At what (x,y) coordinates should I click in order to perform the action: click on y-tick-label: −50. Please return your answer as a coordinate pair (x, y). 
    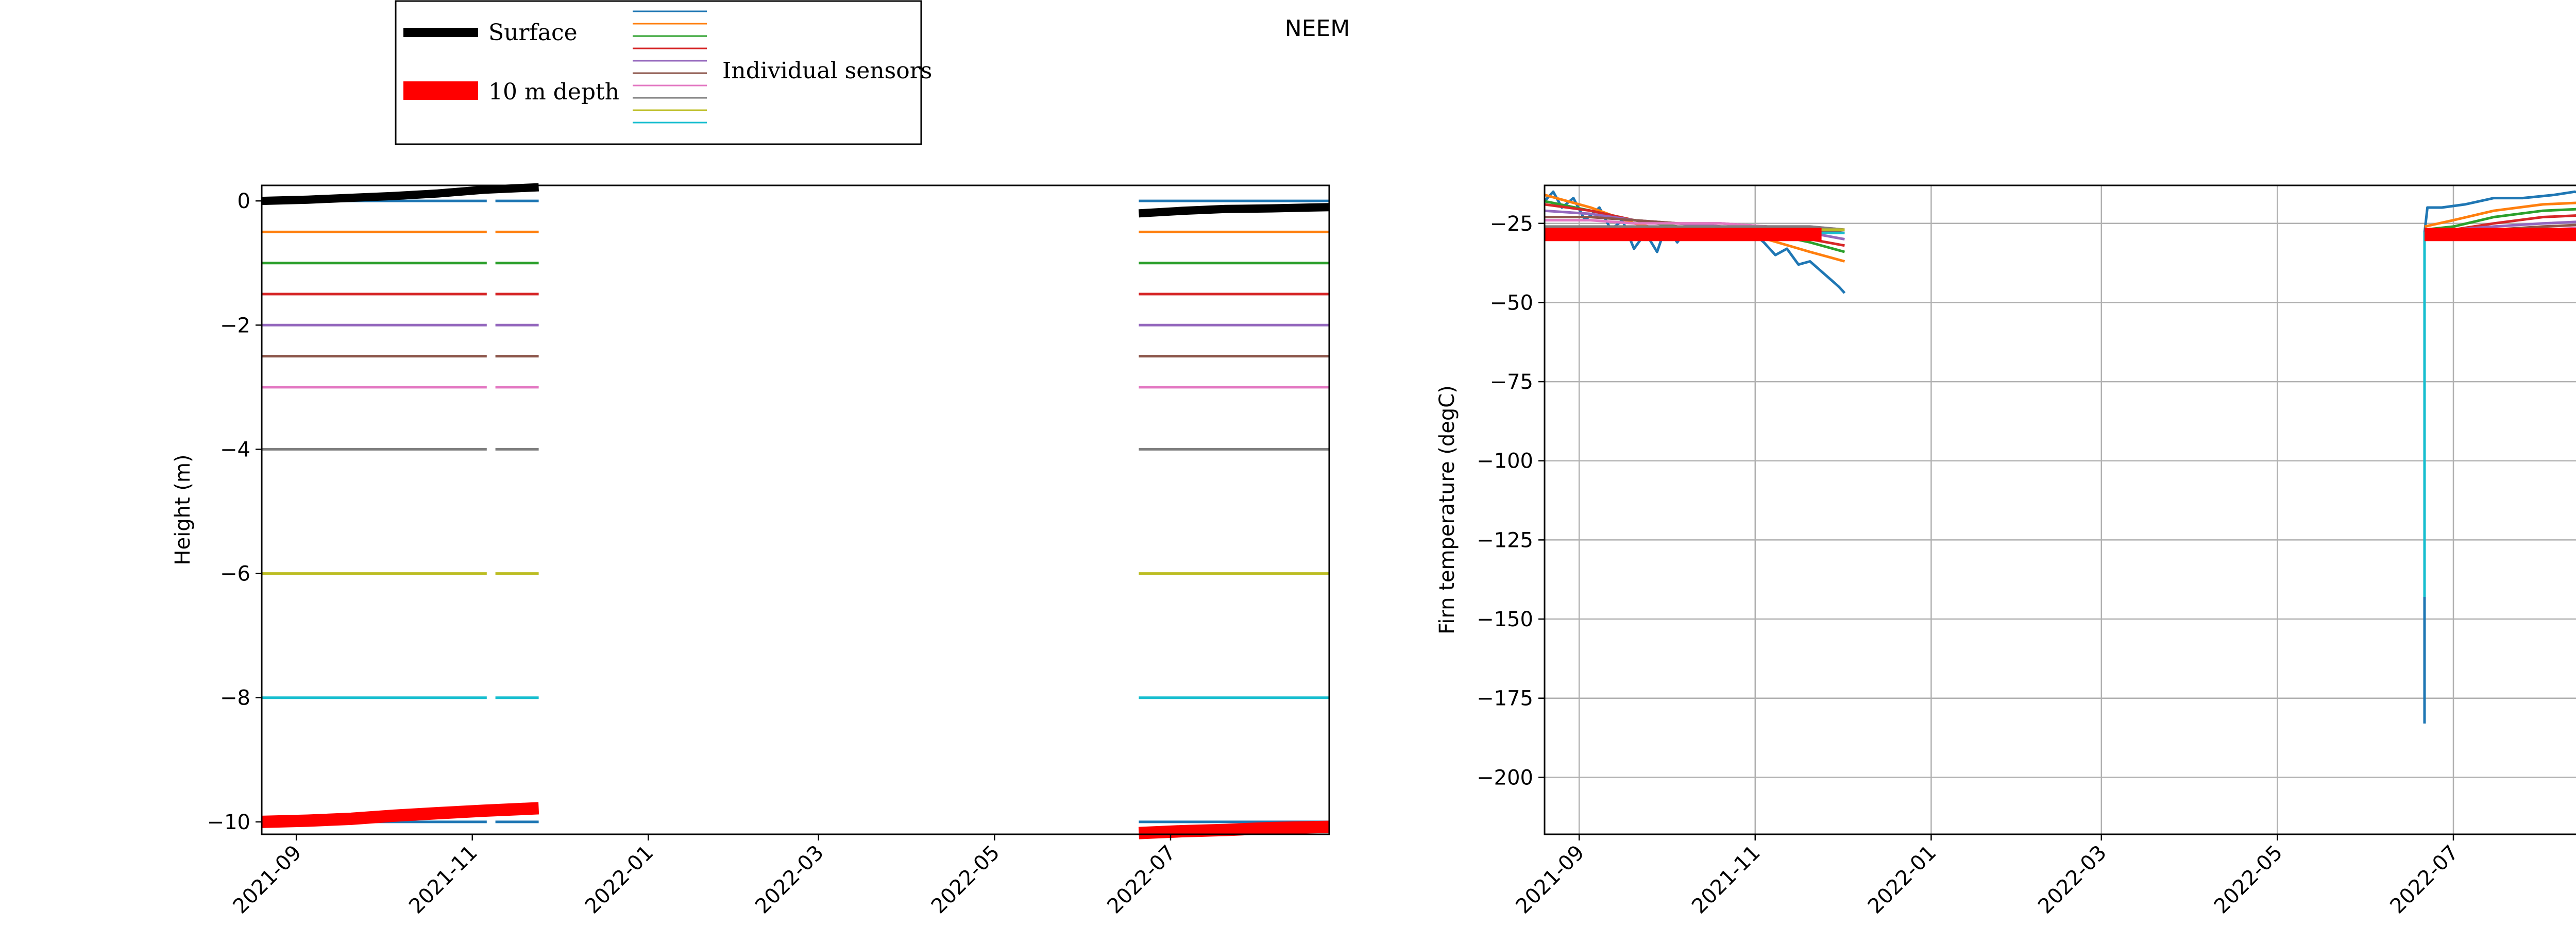
    Looking at the image, I should click on (1511, 303).